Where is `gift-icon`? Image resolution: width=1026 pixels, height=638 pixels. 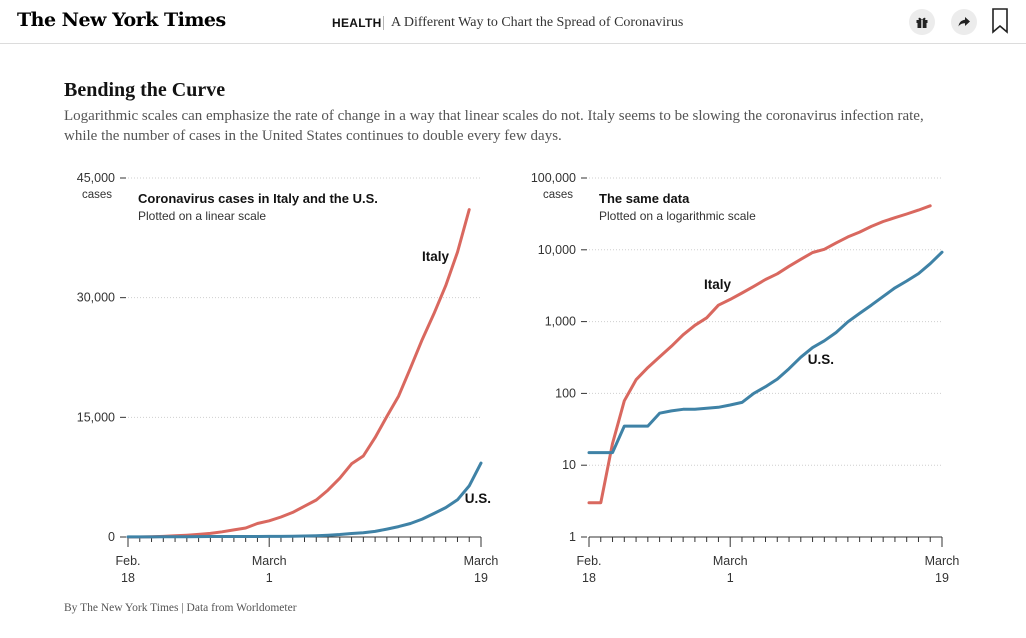 gift-icon is located at coordinates (922, 22).